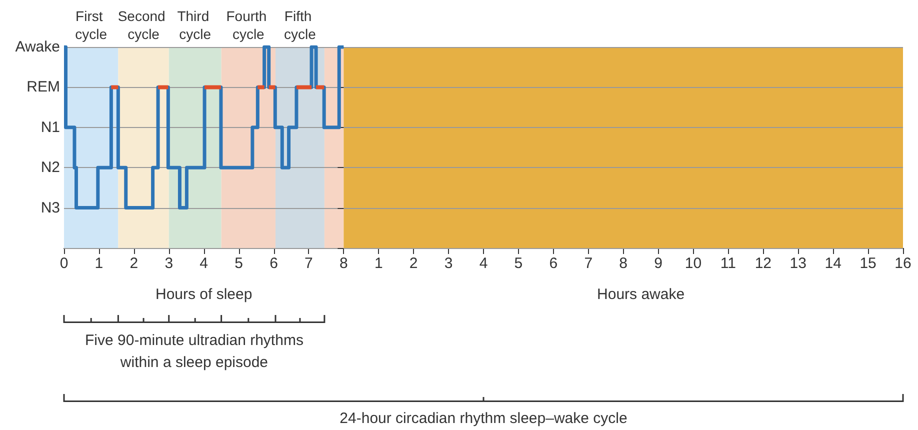 This screenshot has height=430, width=918. What do you see at coordinates (64, 263) in the screenshot?
I see `x-tick-label: 0` at bounding box center [64, 263].